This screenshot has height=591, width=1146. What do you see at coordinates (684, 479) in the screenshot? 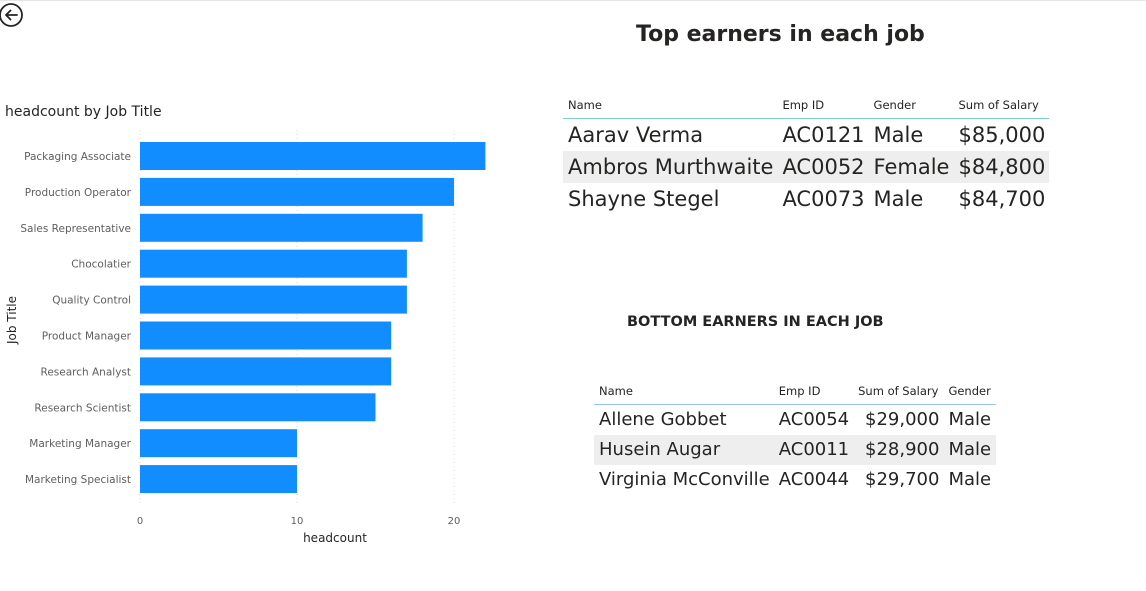
I see `cell-name: Virginia McConville` at bounding box center [684, 479].